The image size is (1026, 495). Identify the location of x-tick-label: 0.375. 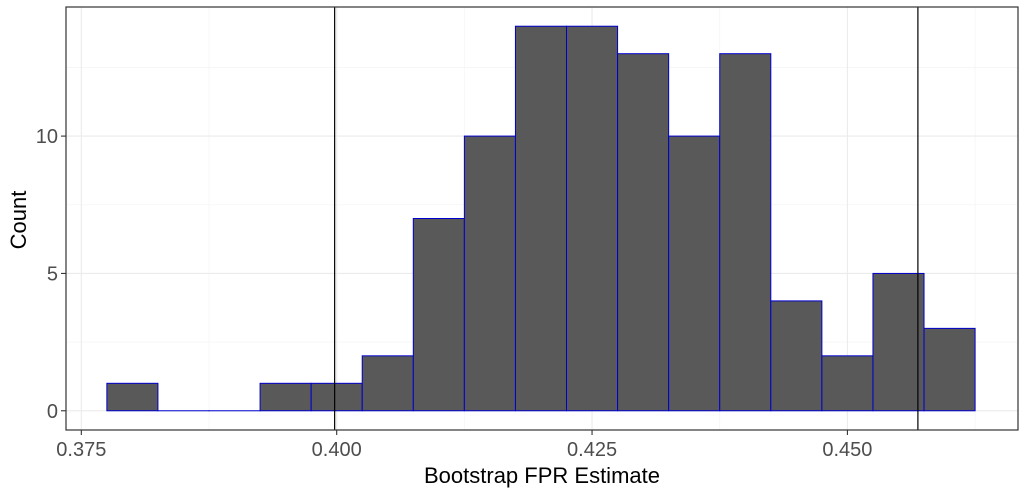
(81, 450).